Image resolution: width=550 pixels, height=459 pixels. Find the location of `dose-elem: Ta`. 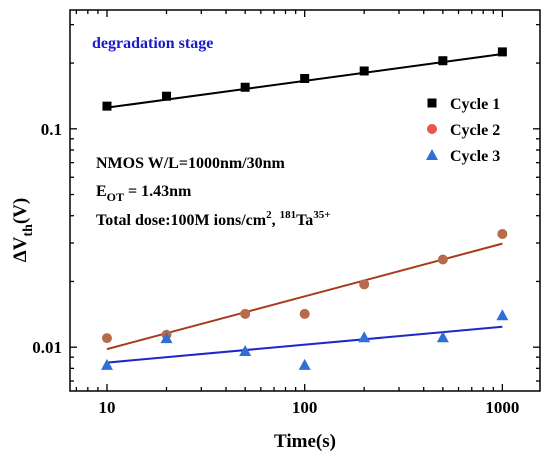

dose-elem: Ta is located at coordinates (304, 220).